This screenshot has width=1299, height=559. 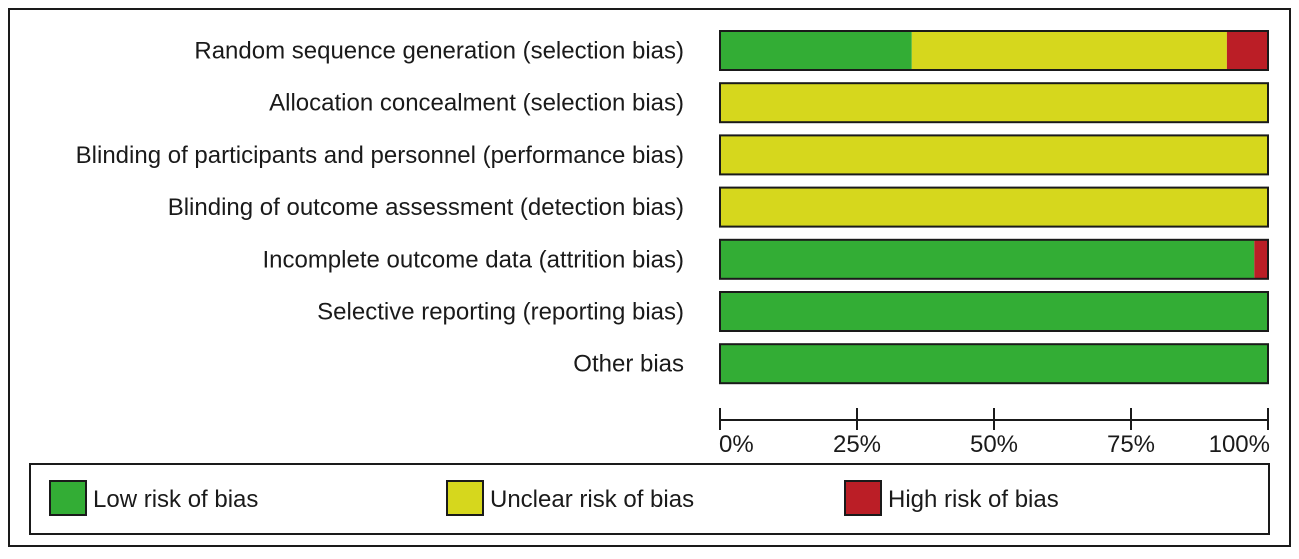 What do you see at coordinates (857, 444) in the screenshot?
I see `x-tick-label: 25%` at bounding box center [857, 444].